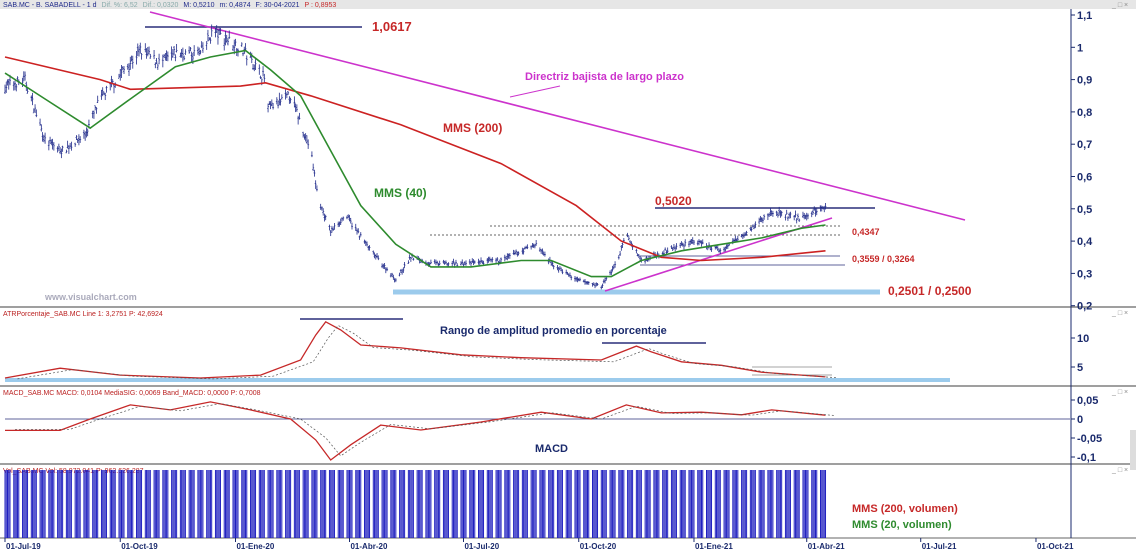 This screenshot has height=551, width=1136. Describe the element at coordinates (392, 26) in the screenshot. I see `high-level-label: 1,0617` at that location.